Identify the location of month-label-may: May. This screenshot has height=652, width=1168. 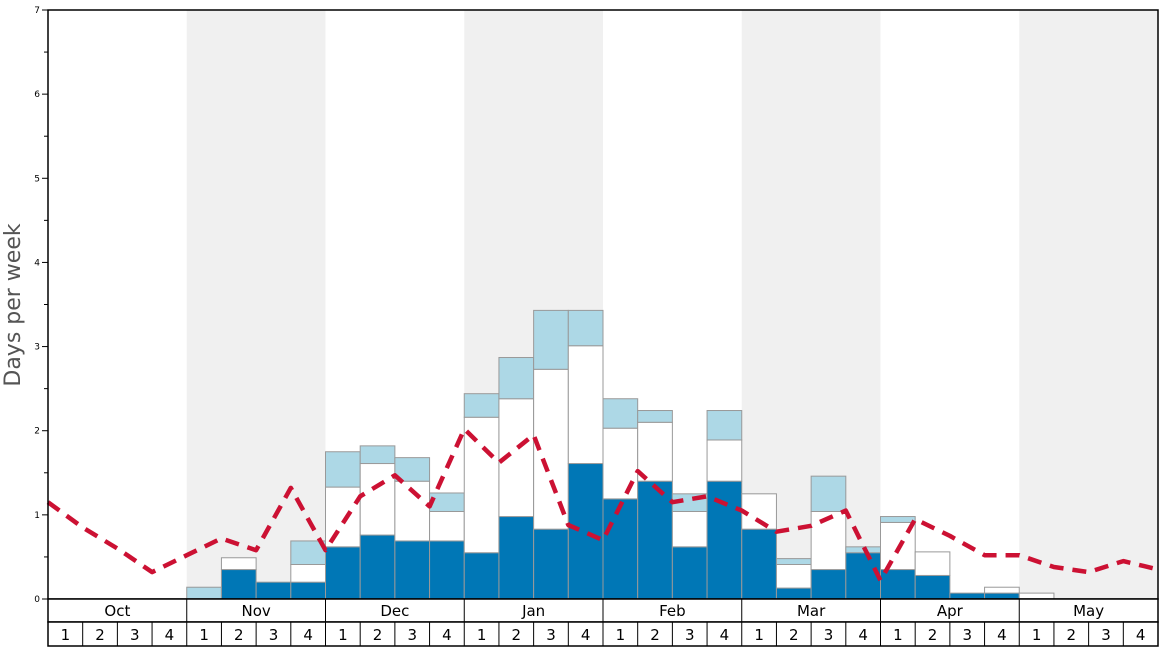
(1088, 611).